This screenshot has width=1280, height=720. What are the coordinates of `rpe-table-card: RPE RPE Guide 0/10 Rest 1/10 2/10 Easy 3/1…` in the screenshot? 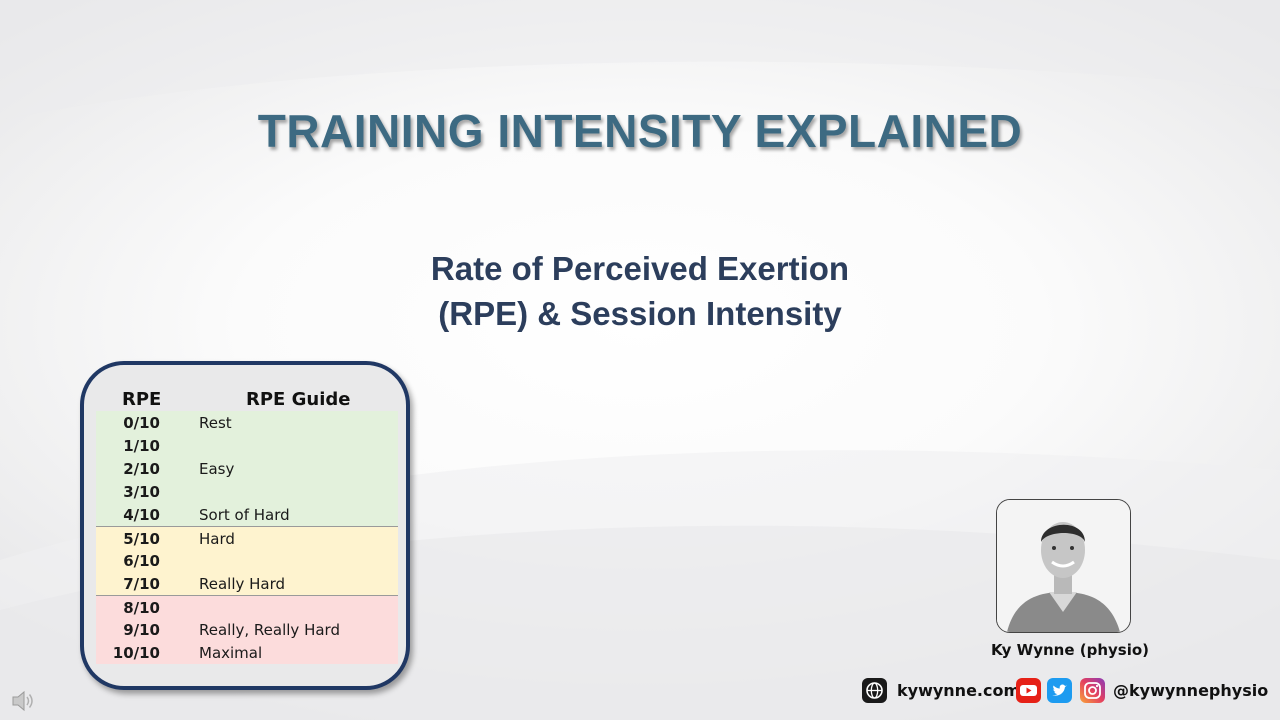 It's located at (245, 525).